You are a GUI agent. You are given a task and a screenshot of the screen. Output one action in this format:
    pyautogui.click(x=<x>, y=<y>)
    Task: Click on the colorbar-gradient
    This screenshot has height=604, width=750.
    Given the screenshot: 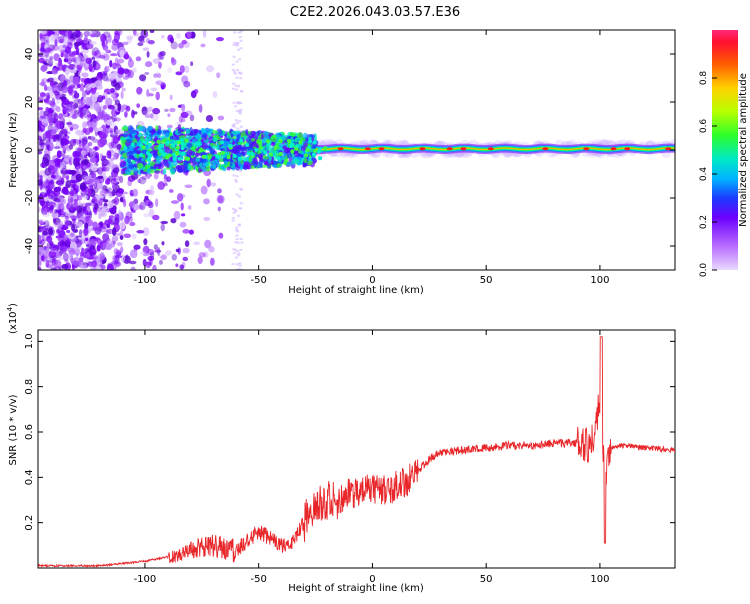 What is the action you would take?
    pyautogui.click(x=725, y=150)
    